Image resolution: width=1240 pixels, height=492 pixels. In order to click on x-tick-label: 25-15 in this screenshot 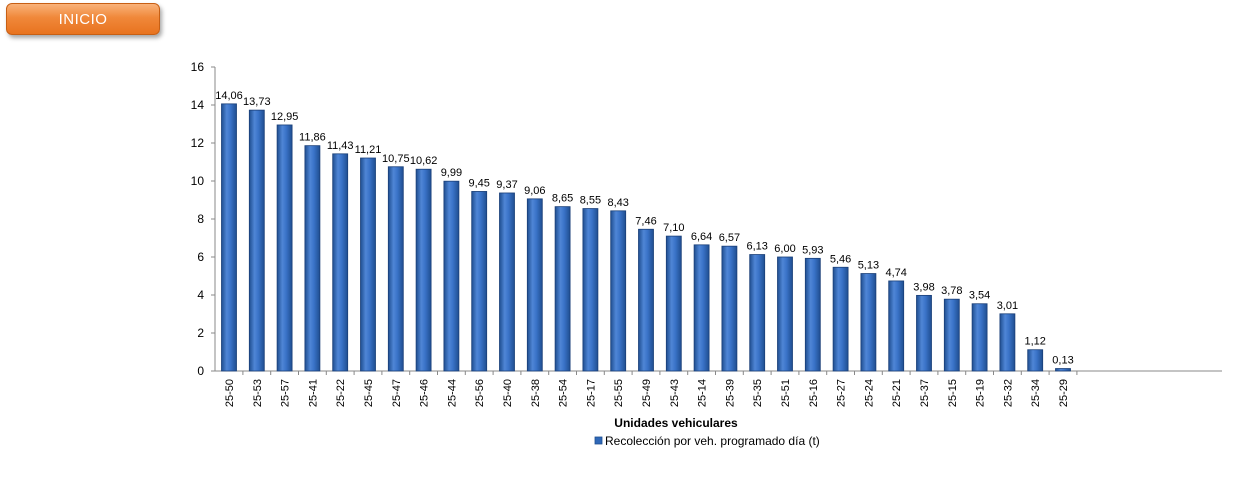, I will do `click(953, 393)`.